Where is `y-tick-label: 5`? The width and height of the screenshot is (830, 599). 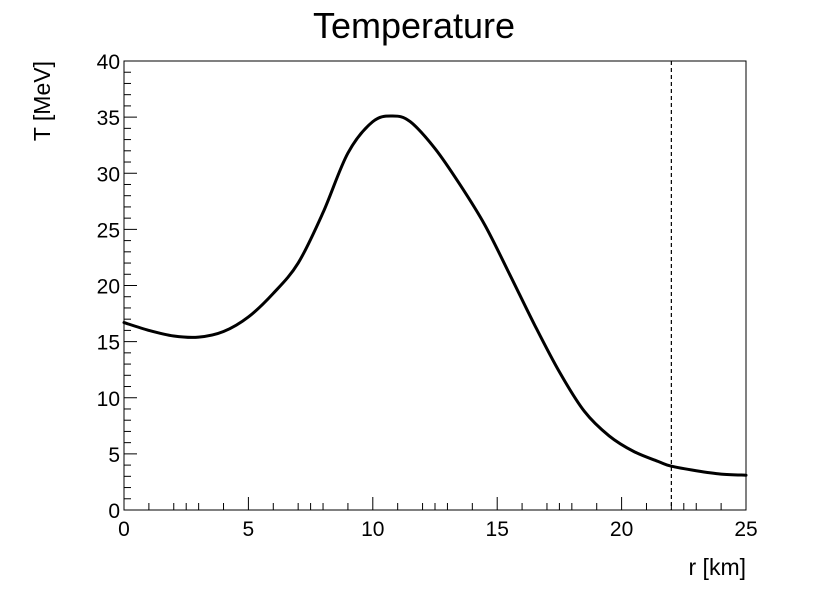 y-tick-label: 5 is located at coordinates (114, 455).